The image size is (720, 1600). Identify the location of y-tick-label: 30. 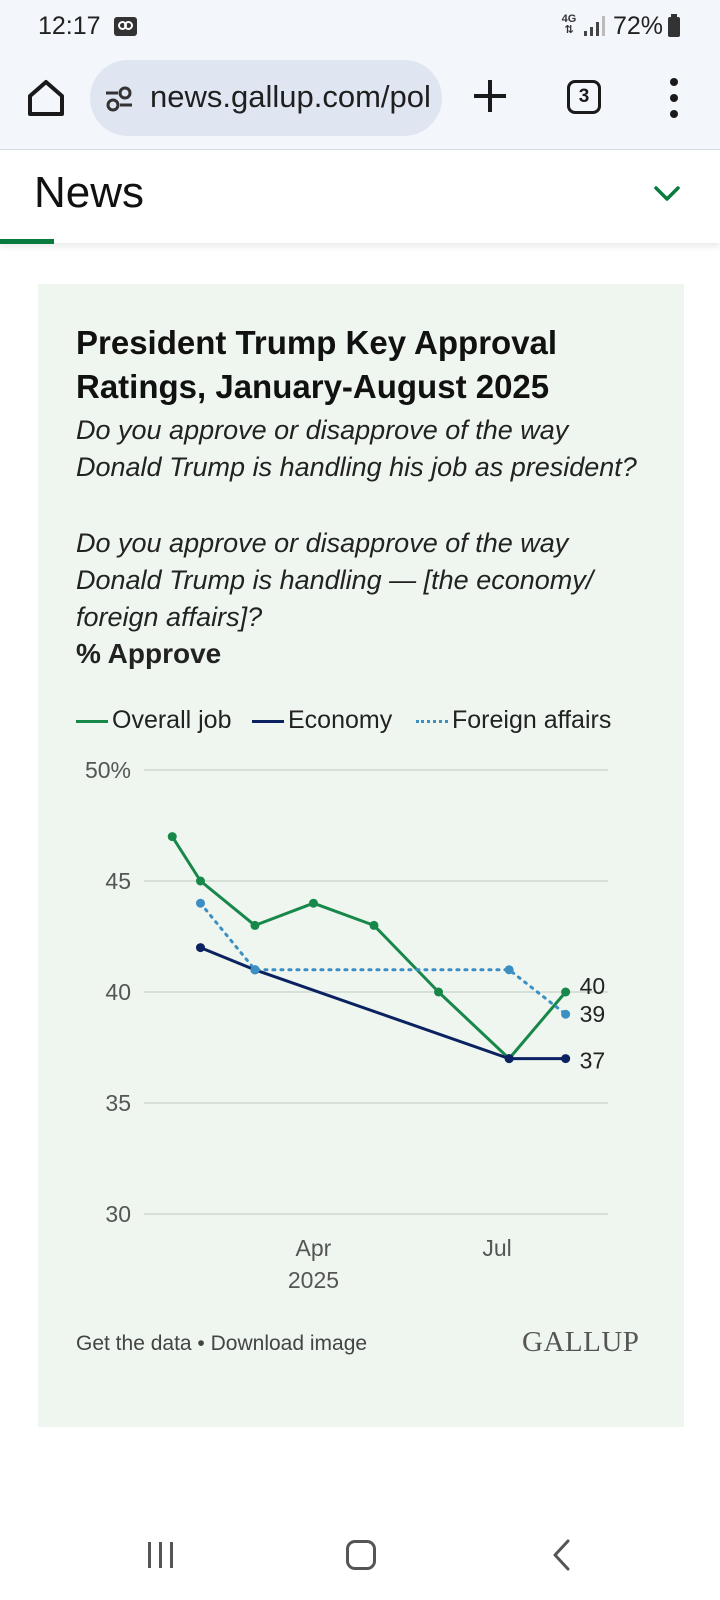
(118, 1214).